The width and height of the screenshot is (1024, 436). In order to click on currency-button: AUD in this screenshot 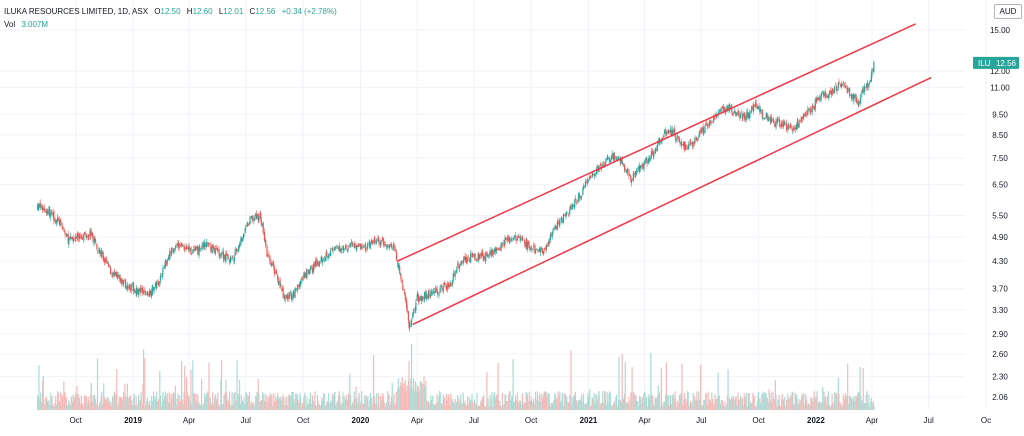, I will do `click(1008, 11)`.